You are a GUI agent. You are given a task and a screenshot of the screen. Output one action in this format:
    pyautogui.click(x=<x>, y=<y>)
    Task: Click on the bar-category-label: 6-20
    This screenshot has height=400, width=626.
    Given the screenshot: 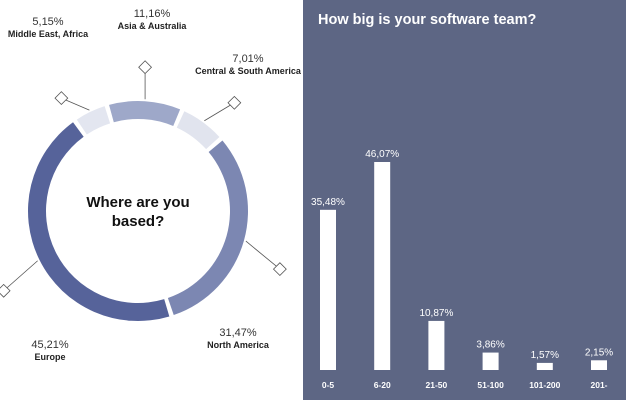 What is the action you would take?
    pyautogui.click(x=382, y=385)
    